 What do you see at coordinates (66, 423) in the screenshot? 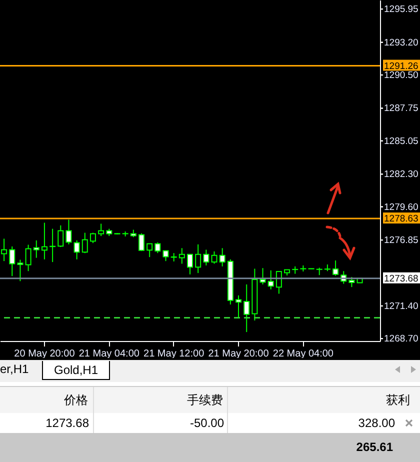
I see `text: 1273.68` at bounding box center [66, 423].